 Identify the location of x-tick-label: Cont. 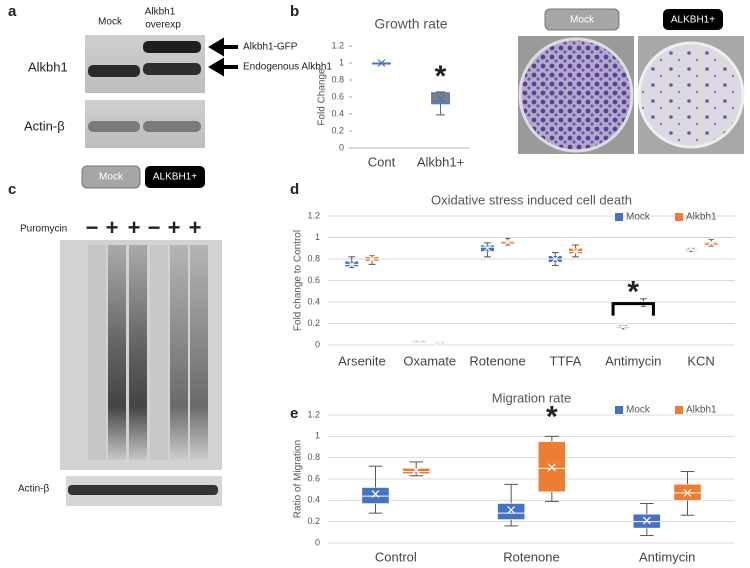
(382, 161).